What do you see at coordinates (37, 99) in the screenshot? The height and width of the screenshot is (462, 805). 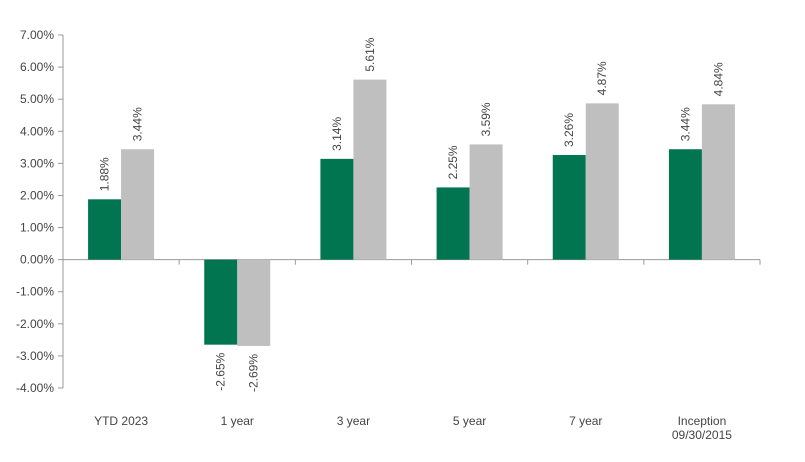 I see `y-tick-label: 5.00%` at bounding box center [37, 99].